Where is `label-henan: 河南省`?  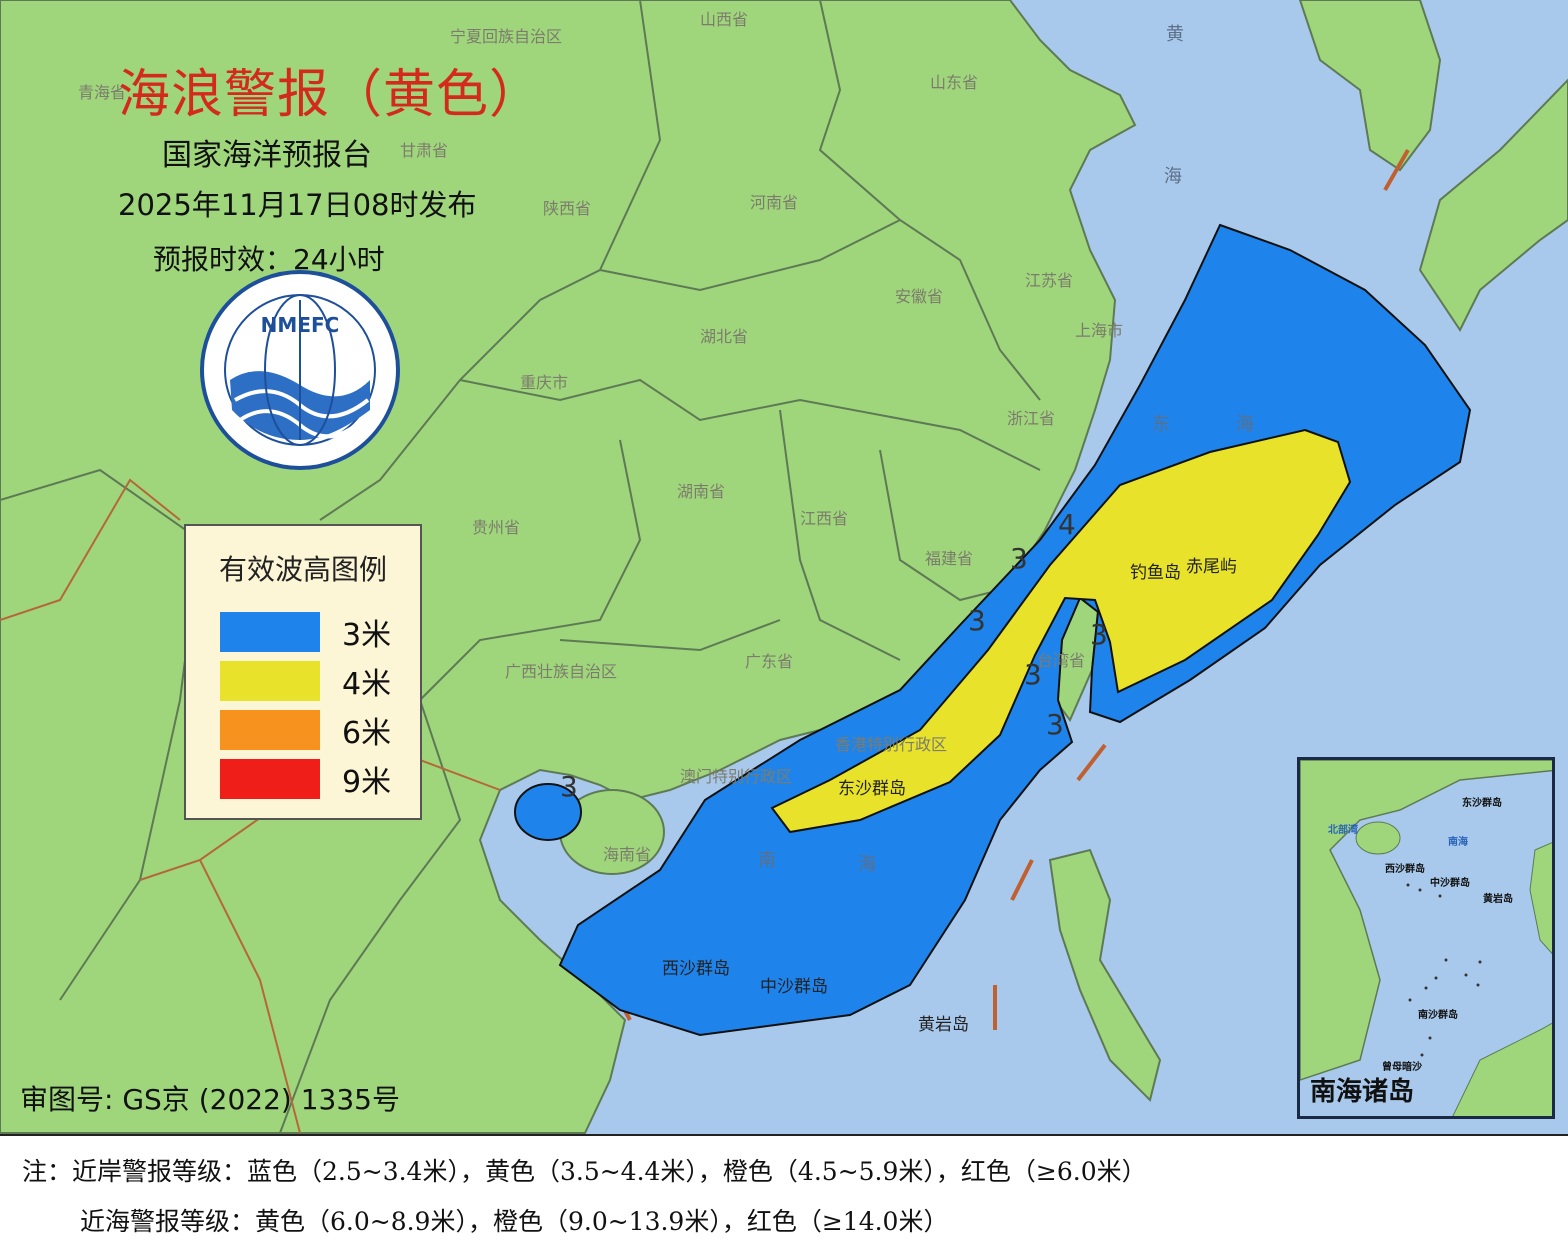 label-henan: 河南省 is located at coordinates (774, 202).